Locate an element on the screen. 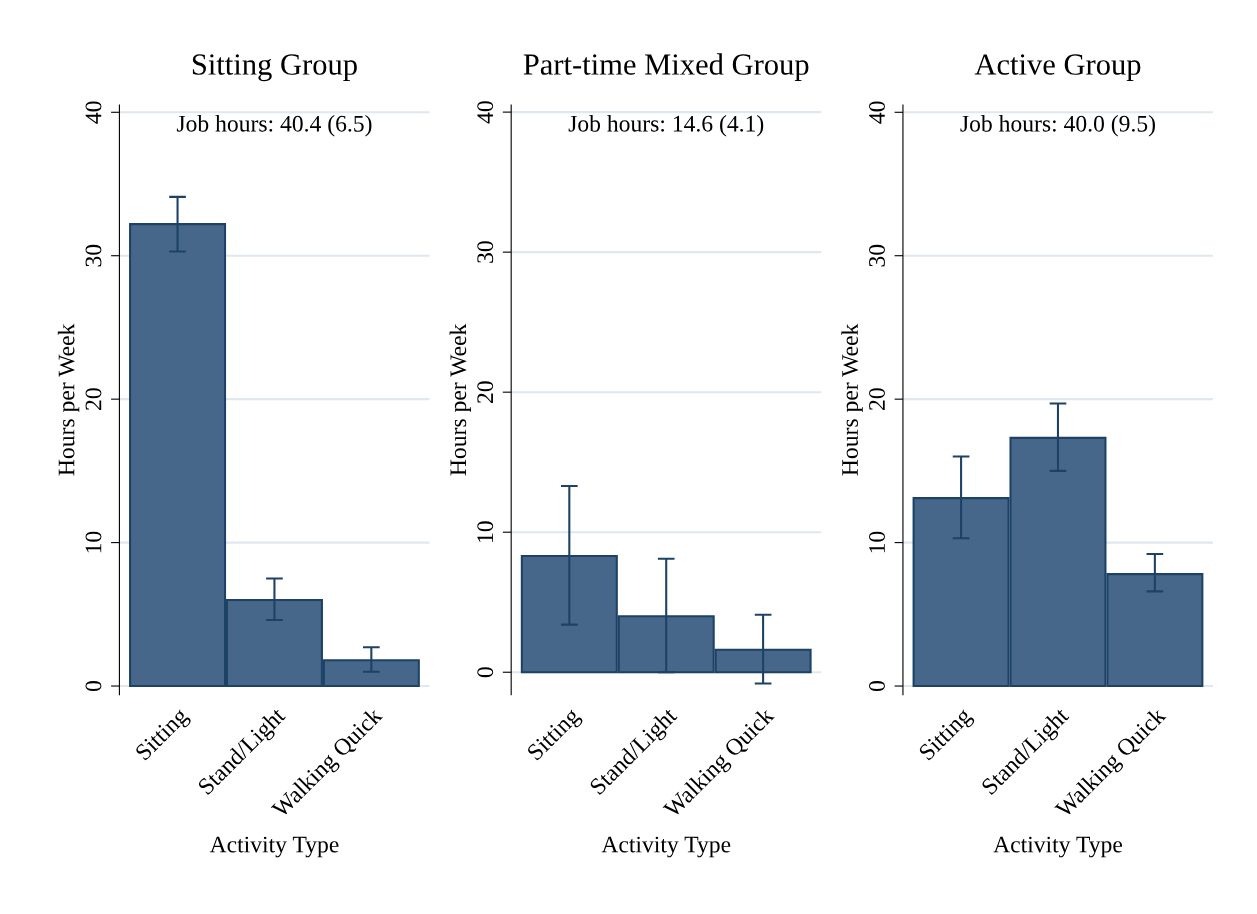 Image resolution: width=1257 pixels, height=914 pixels. annotation: Job hours: 40.4 (6.5) is located at coordinates (274, 126).